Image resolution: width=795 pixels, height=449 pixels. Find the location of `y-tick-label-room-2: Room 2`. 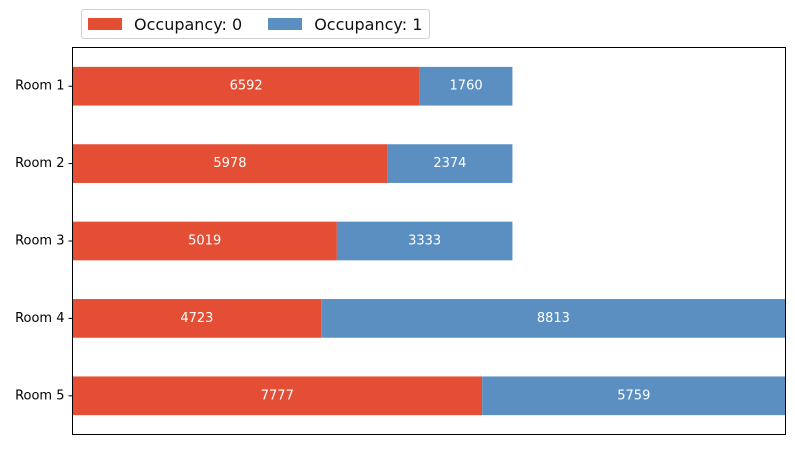

y-tick-label-room-2: Room 2 is located at coordinates (39, 163).